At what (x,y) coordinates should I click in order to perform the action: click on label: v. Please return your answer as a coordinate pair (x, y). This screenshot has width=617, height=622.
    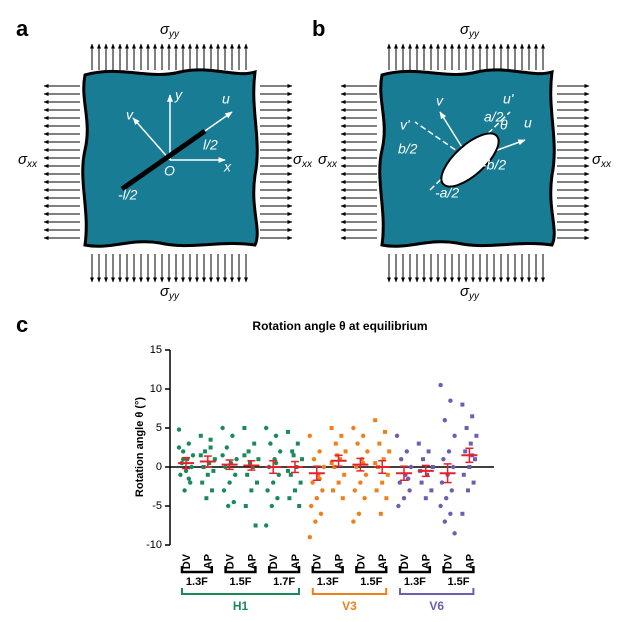
    Looking at the image, I should click on (440, 101).